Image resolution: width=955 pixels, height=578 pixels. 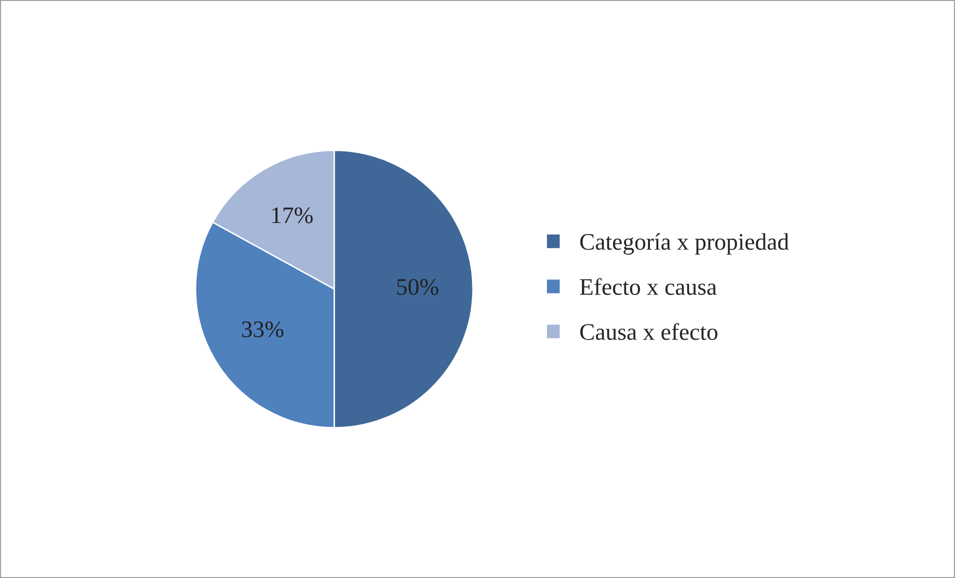 I want to click on legend-label: Causa x efecto, so click(x=649, y=331).